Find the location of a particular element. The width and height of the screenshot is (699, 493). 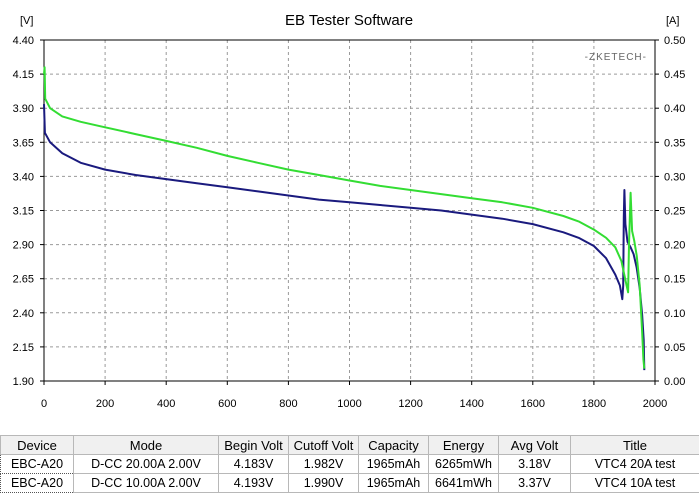

header-mode: Mode is located at coordinates (146, 445).